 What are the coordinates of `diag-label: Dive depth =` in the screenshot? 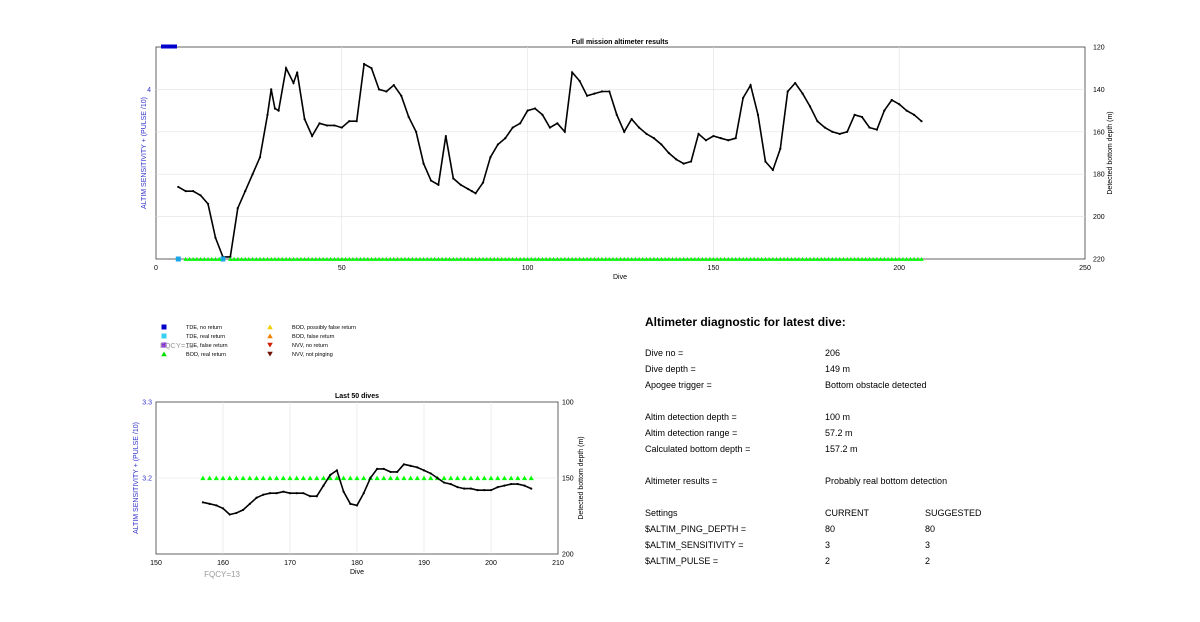 It's located at (670, 369).